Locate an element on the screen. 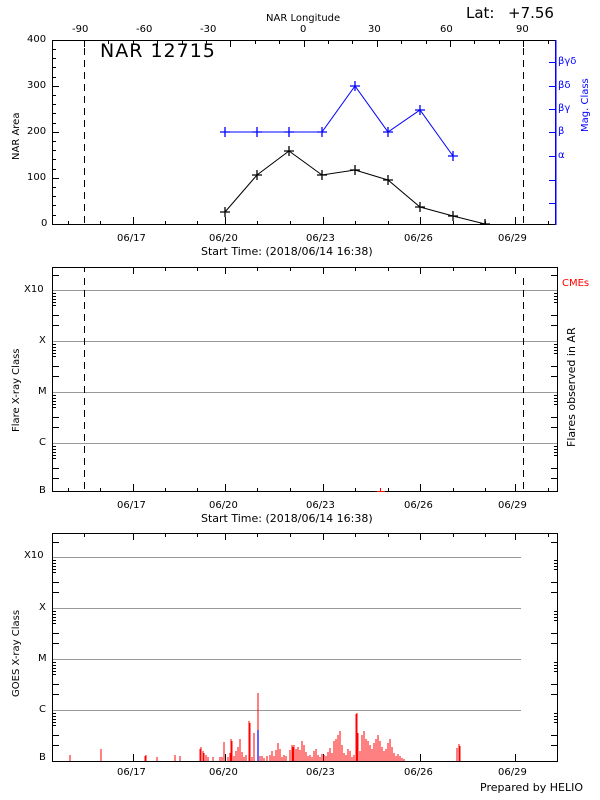 The height and width of the screenshot is (800, 600). longitude-tick: 90 is located at coordinates (522, 29).